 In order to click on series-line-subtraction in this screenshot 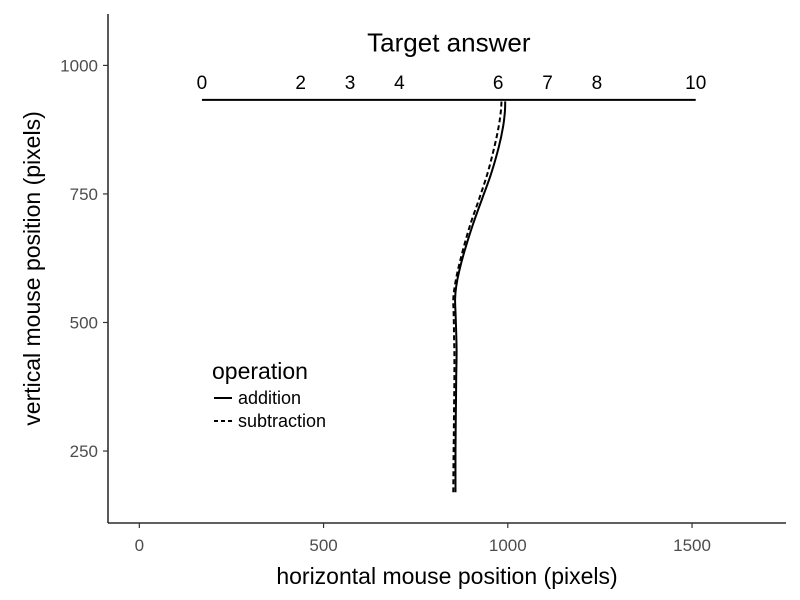, I will do `click(477, 297)`.